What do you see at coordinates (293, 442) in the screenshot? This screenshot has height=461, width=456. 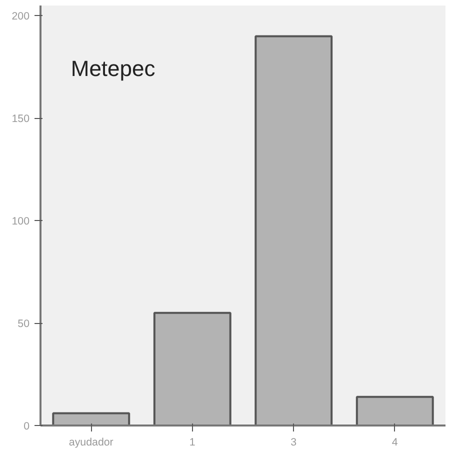 I see `x-tick-label: 3` at bounding box center [293, 442].